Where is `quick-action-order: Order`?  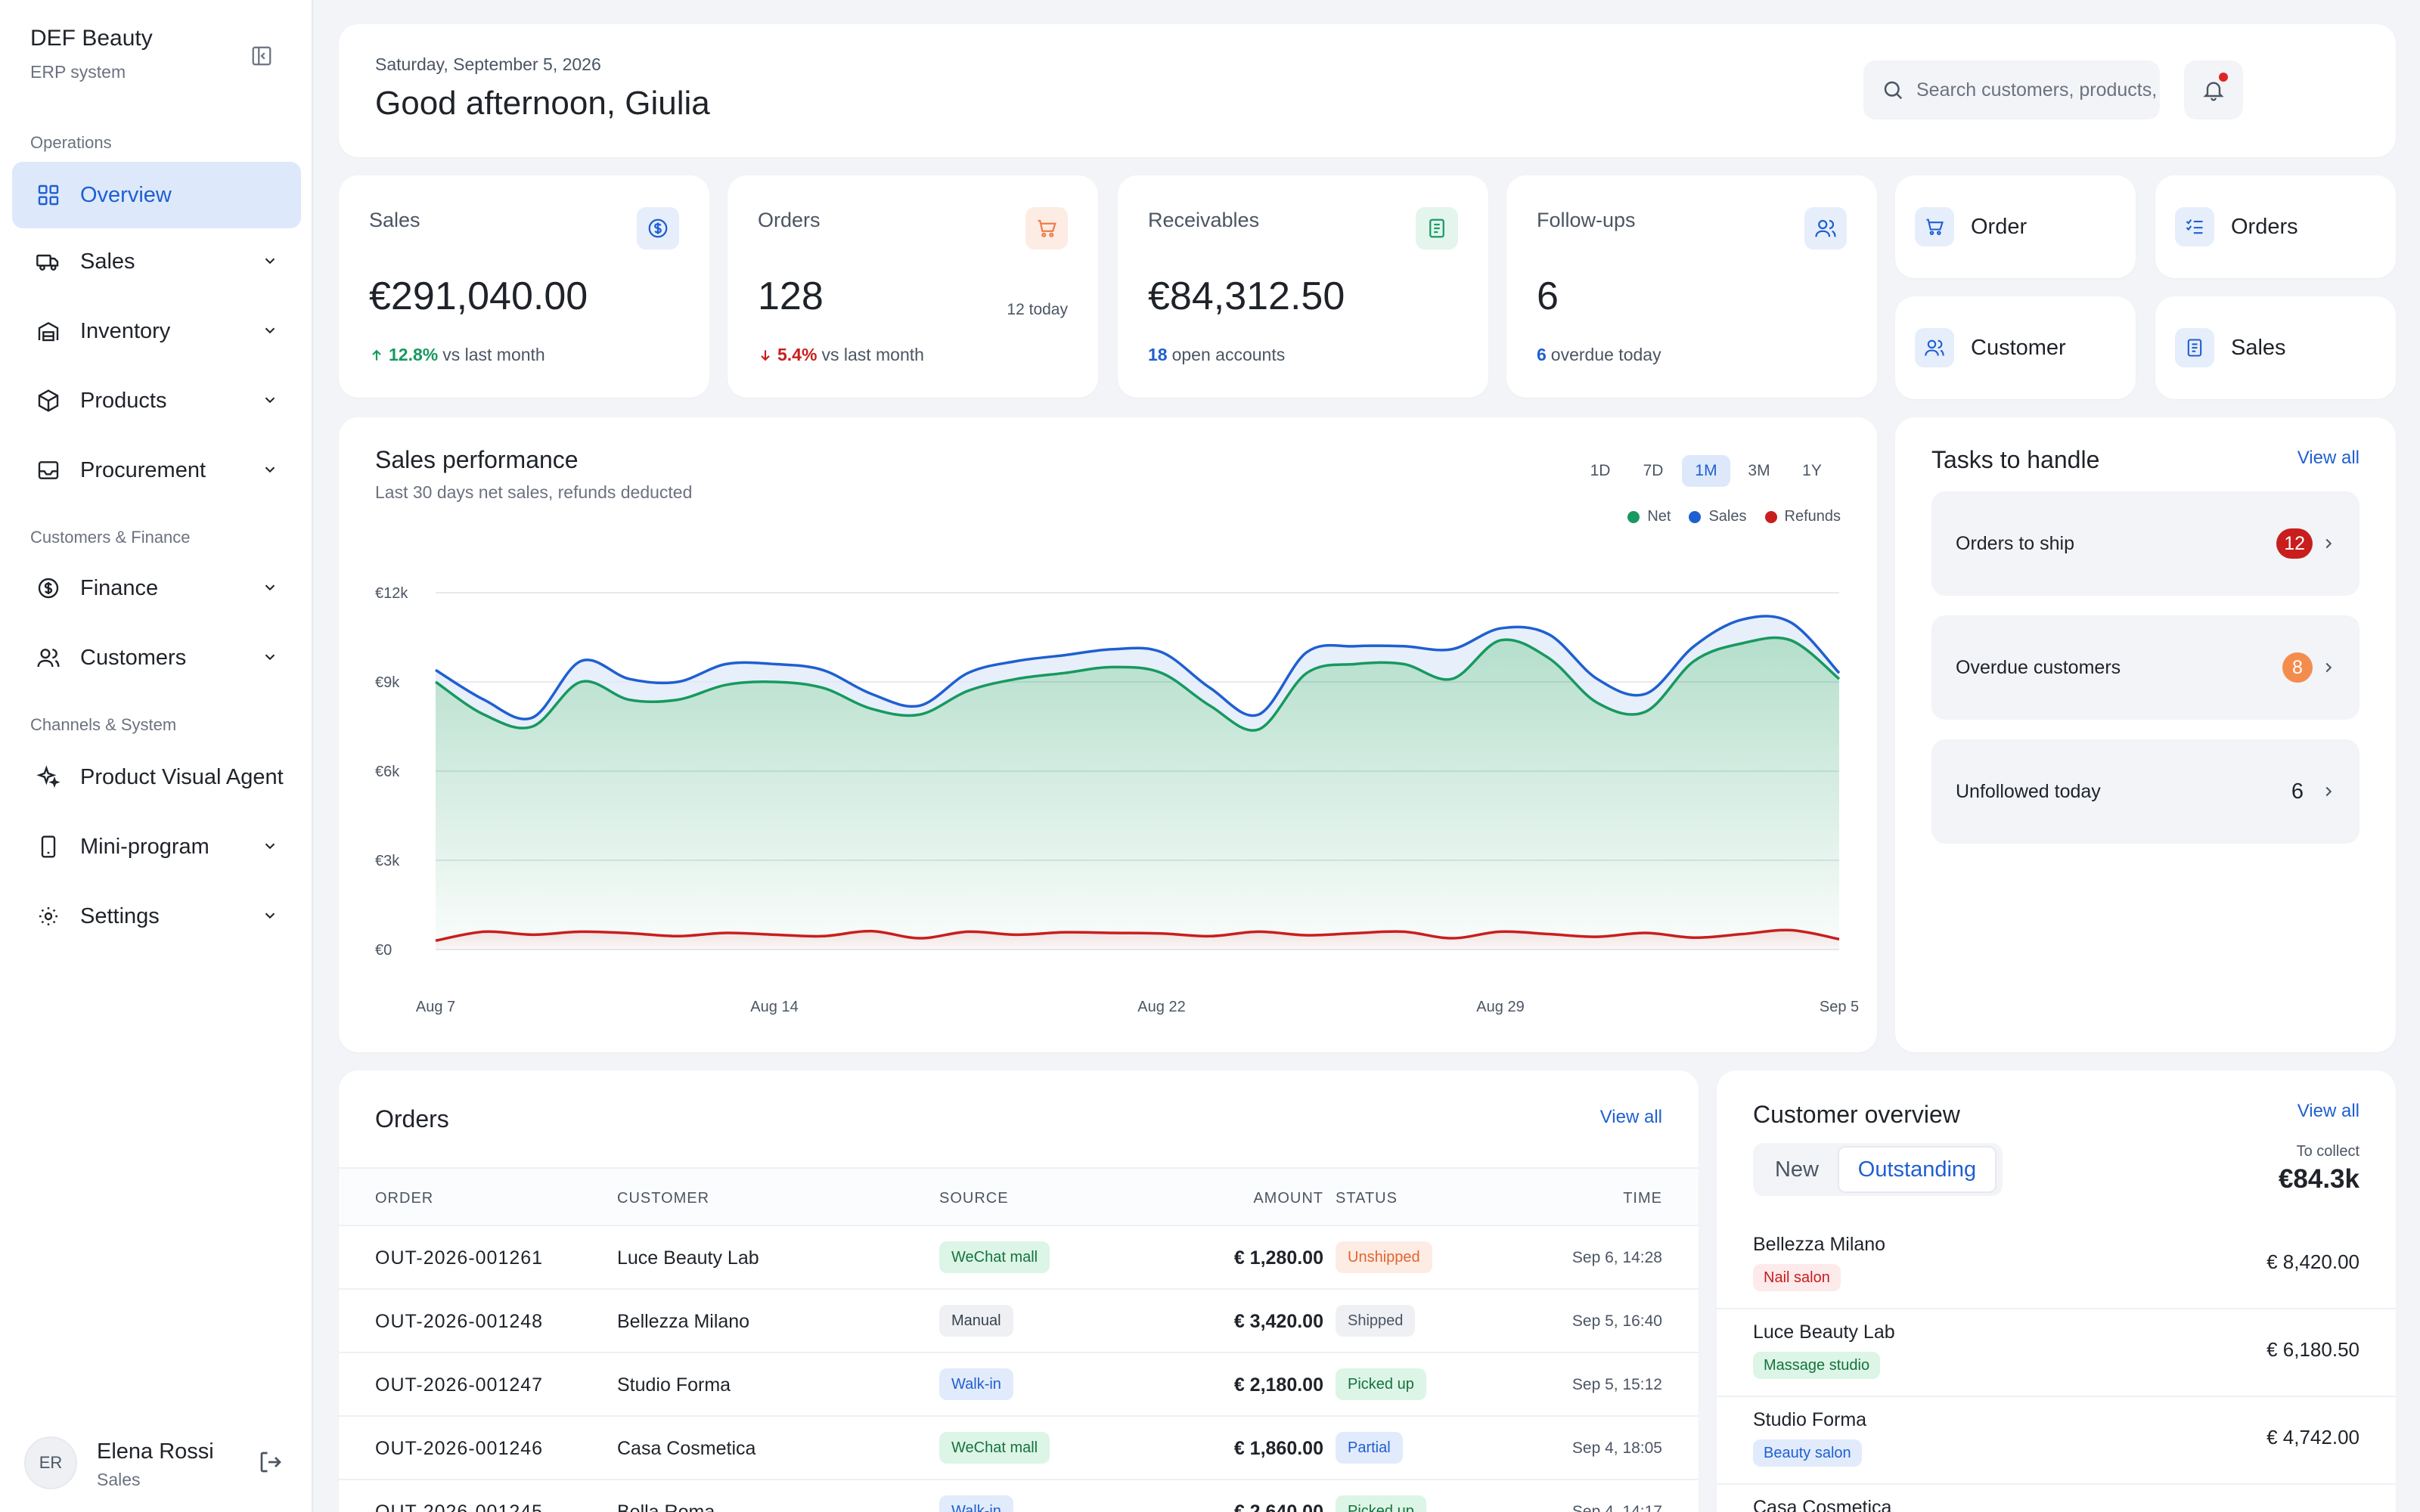
quick-action-order: Order is located at coordinates (2015, 227).